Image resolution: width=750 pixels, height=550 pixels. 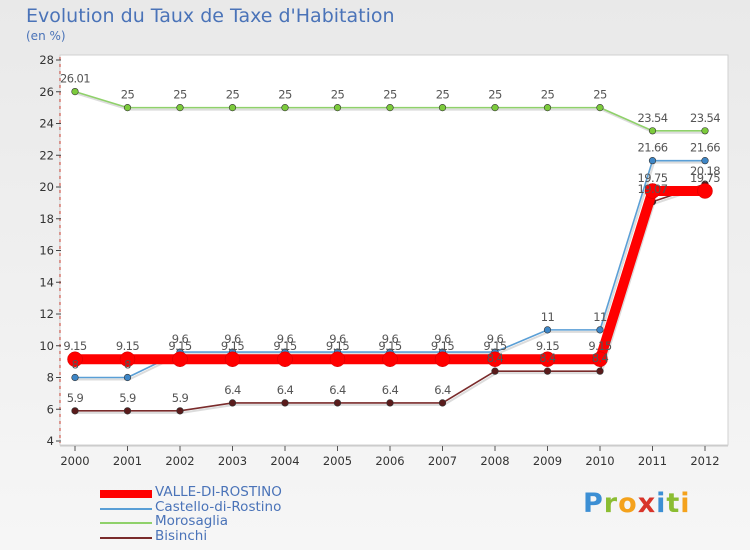 I want to click on legend-label: Bisinchi, so click(x=181, y=535).